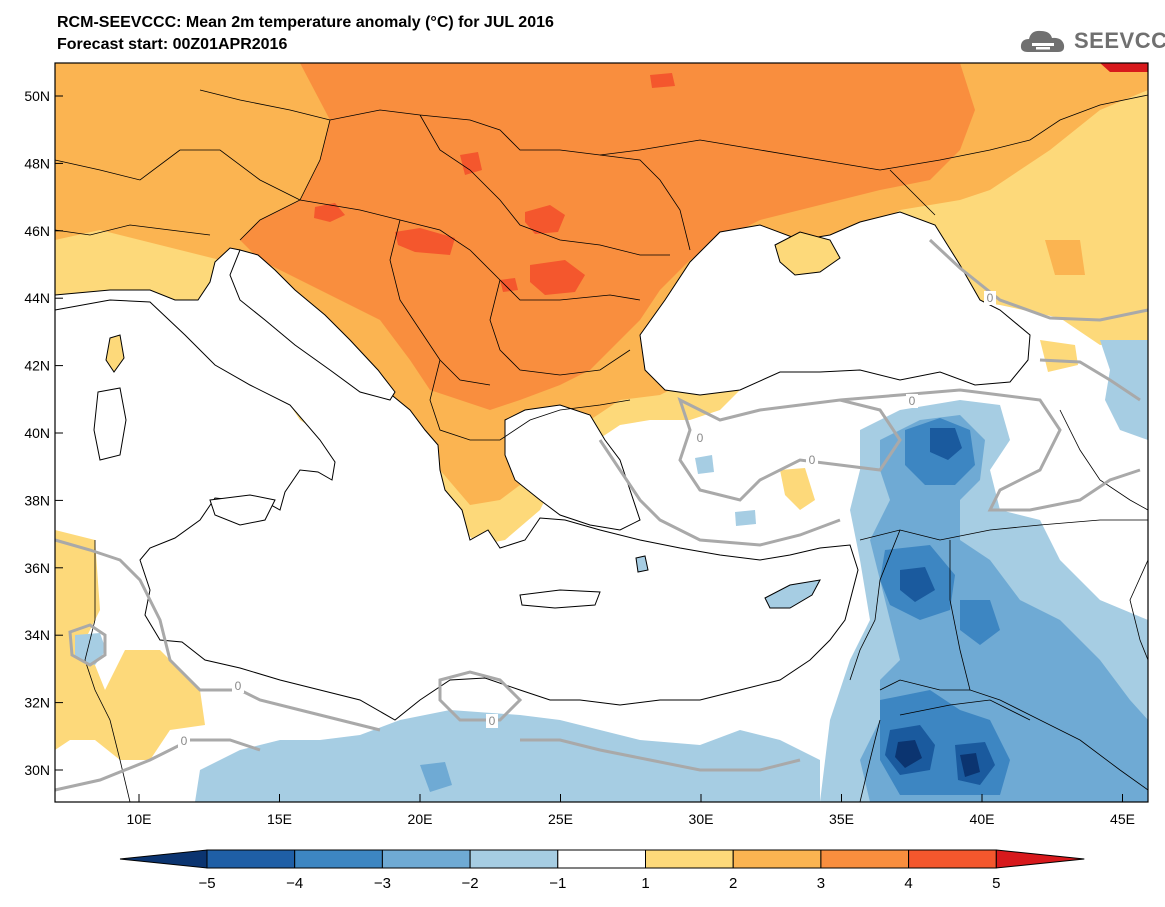  I want to click on lat-tick-label: 46N, so click(37, 231).